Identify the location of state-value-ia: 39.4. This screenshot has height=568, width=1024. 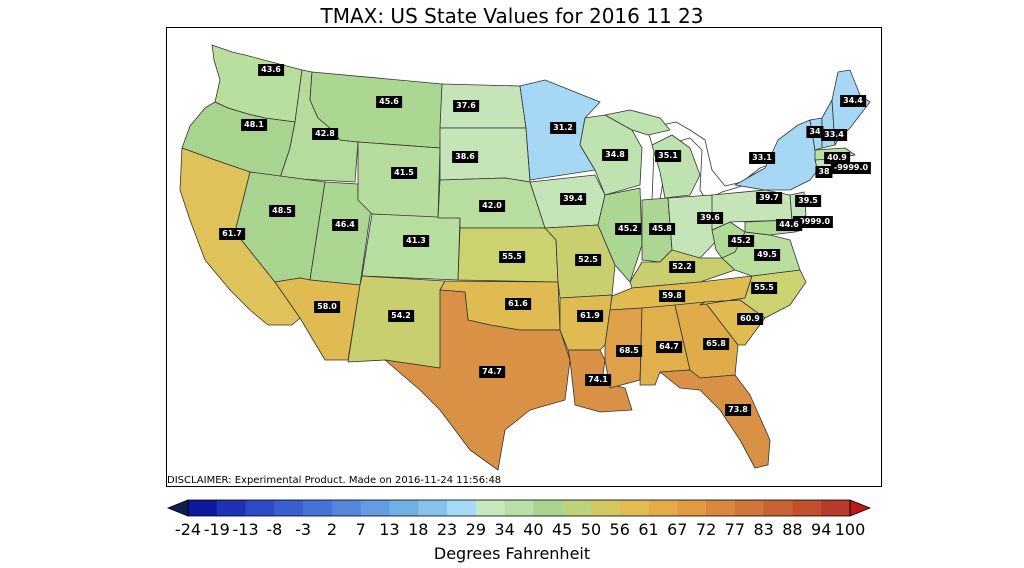
(573, 199).